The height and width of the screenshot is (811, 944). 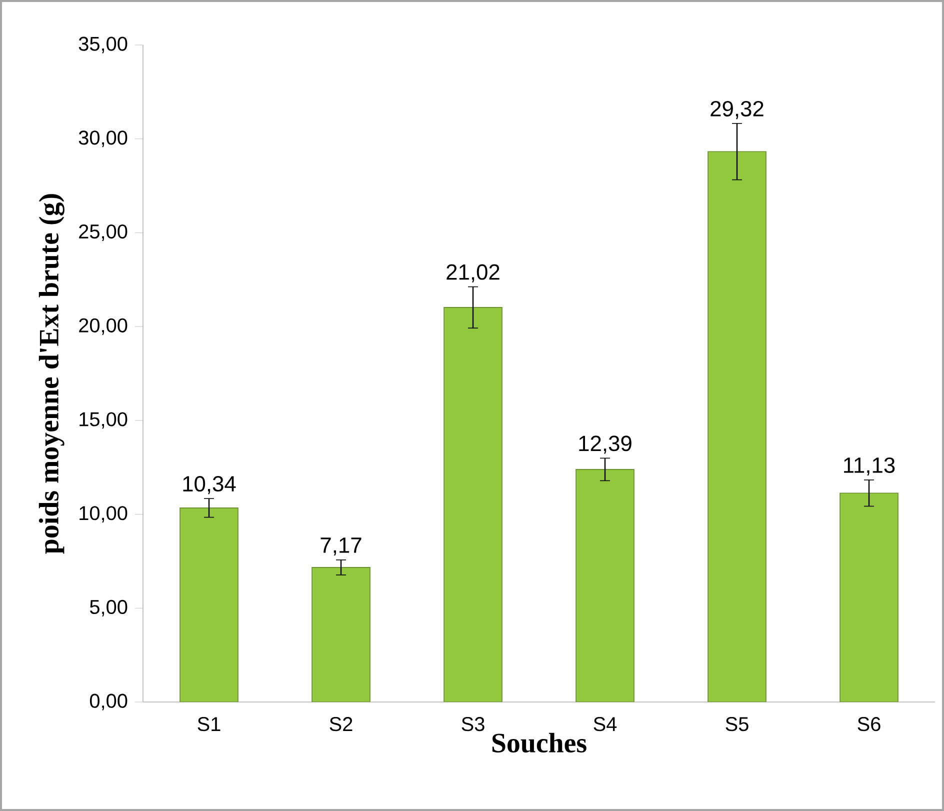 What do you see at coordinates (51, 374) in the screenshot?
I see `y-axis-title: poids moyenne d'Ext brute (g)` at bounding box center [51, 374].